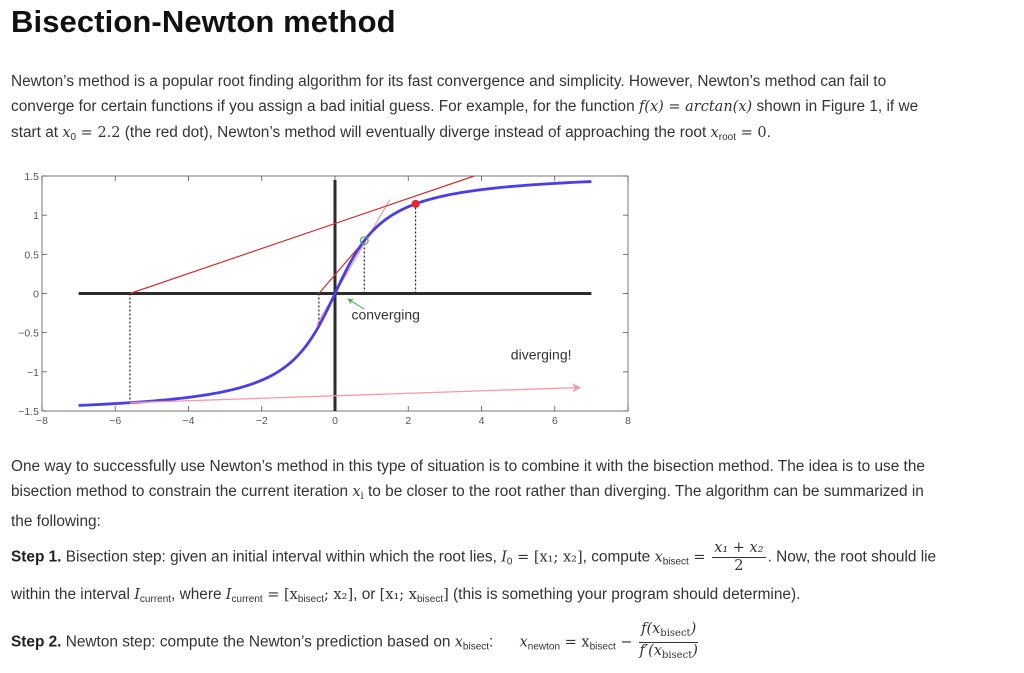  I want to click on x-tick-label: 2, so click(408, 421).